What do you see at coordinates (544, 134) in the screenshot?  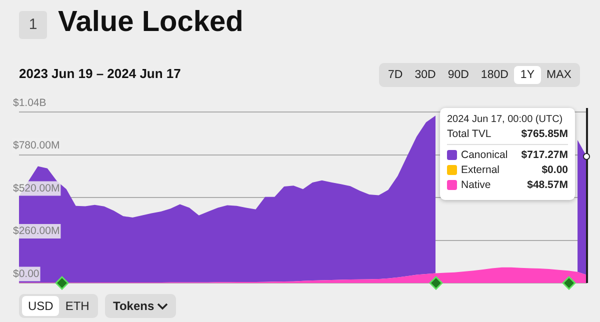 I see `annotation: $765.85M` at bounding box center [544, 134].